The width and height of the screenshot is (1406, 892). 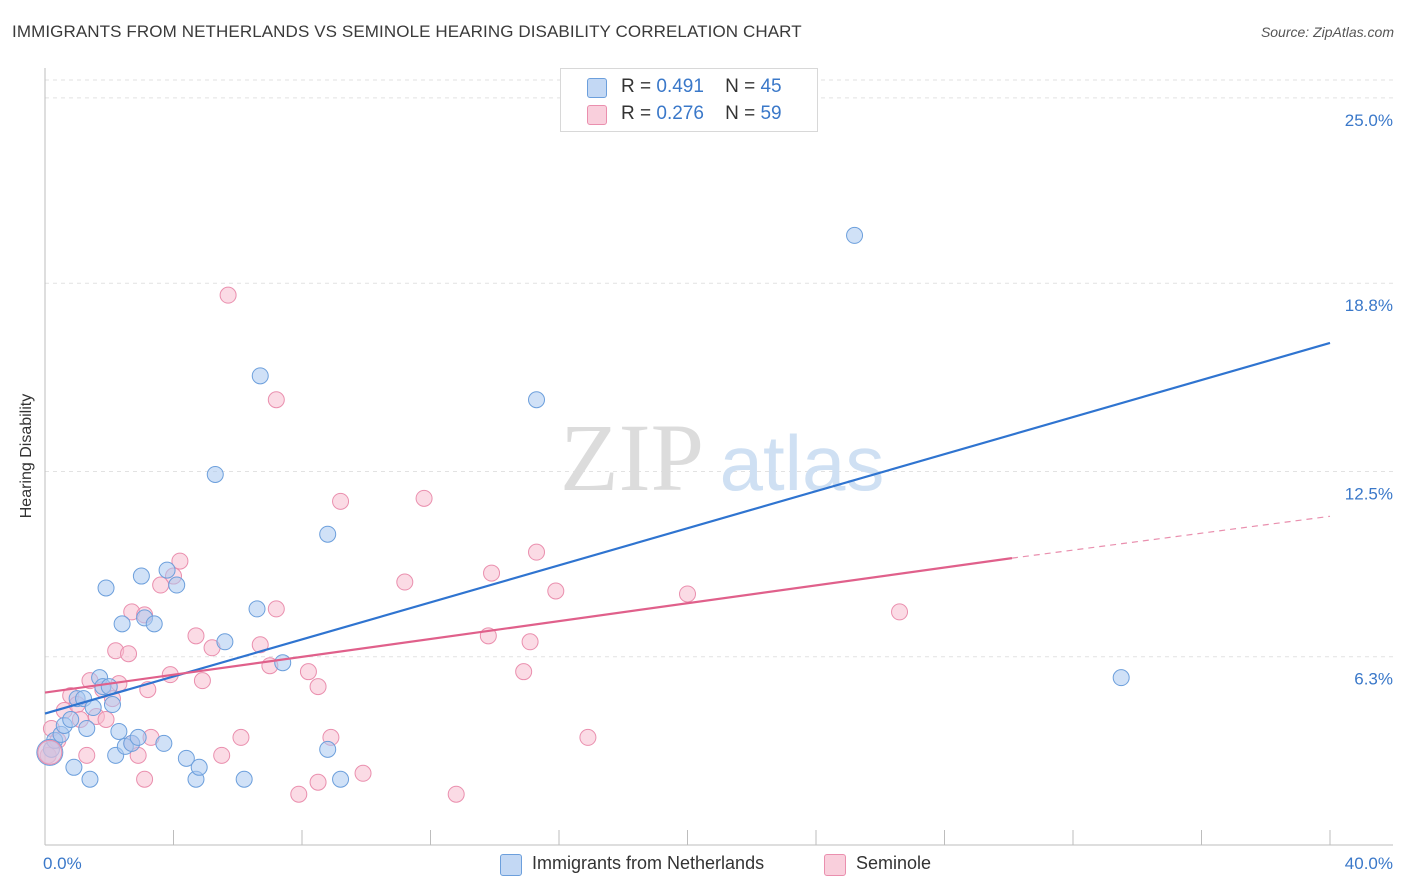 What do you see at coordinates (1369, 493) in the screenshot?
I see `y-tick-label: 12.5%` at bounding box center [1369, 493].